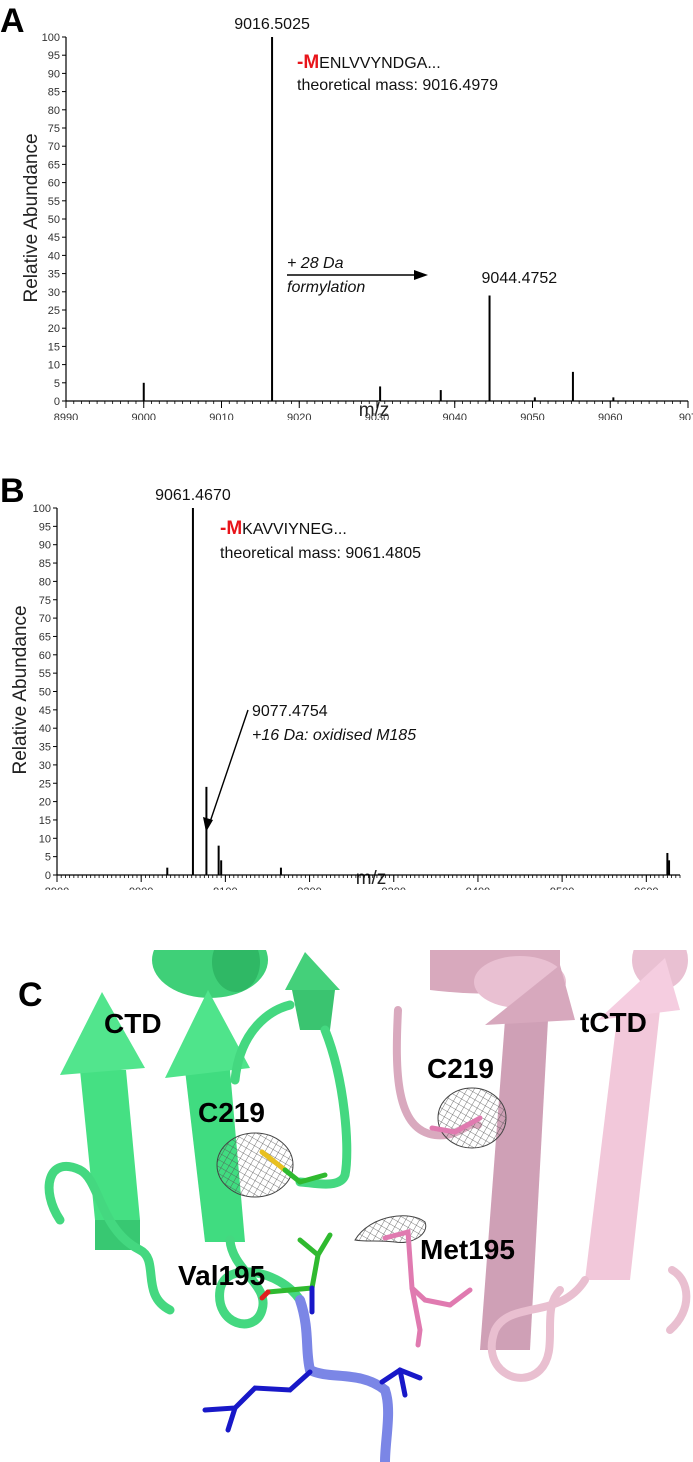 Image resolution: width=693 pixels, height=1462 pixels. Describe the element at coordinates (210, 974) in the screenshot. I see `ctd-helix-cap` at that location.